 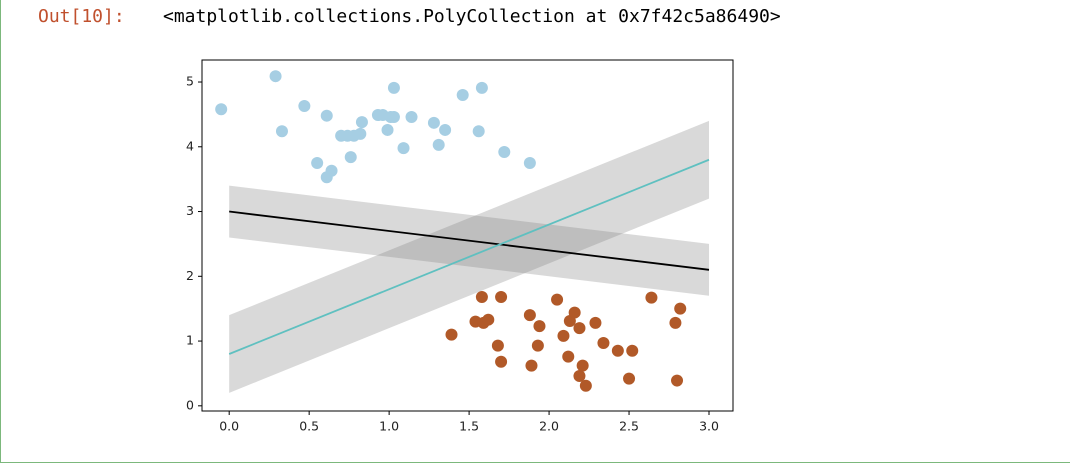 I want to click on y-tick-label: 3, so click(x=190, y=210).